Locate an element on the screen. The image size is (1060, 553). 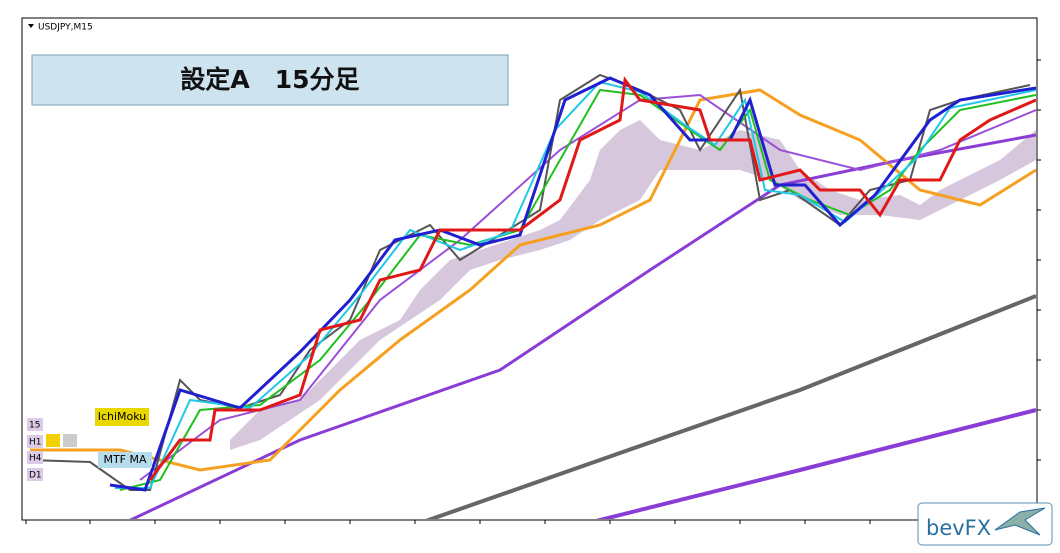
logo-text: bevFX is located at coordinates (958, 528).